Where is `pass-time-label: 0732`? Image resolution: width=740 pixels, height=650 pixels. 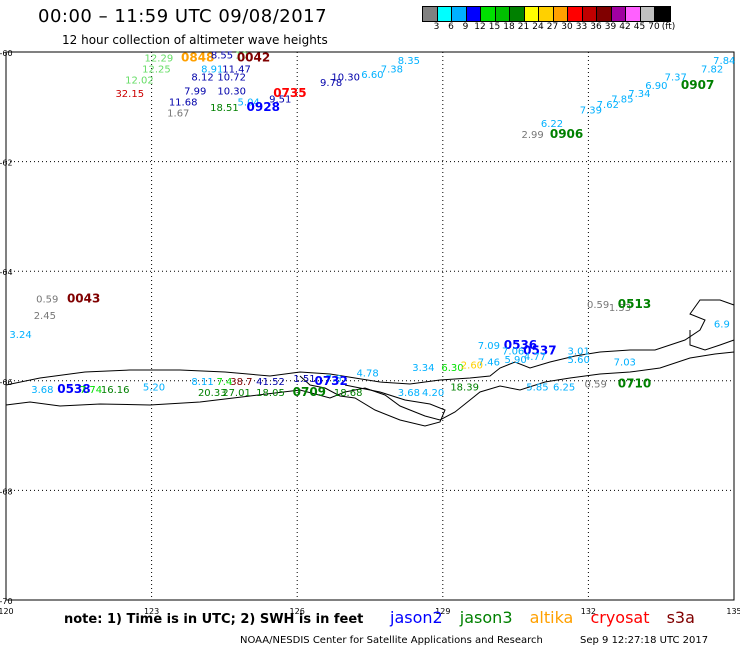 pass-time-label: 0732 is located at coordinates (330, 381).